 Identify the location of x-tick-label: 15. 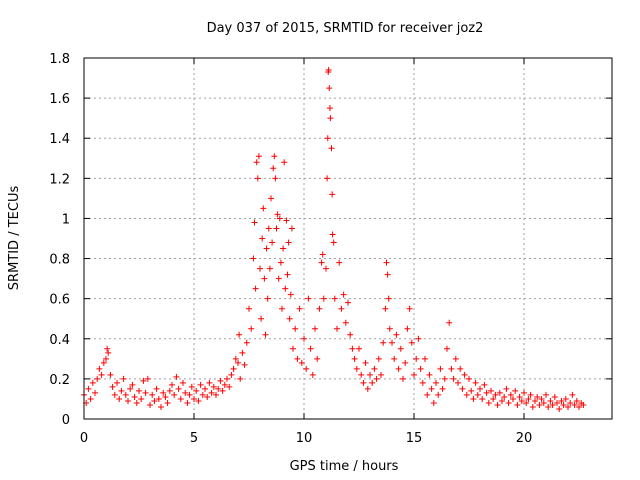
(414, 438).